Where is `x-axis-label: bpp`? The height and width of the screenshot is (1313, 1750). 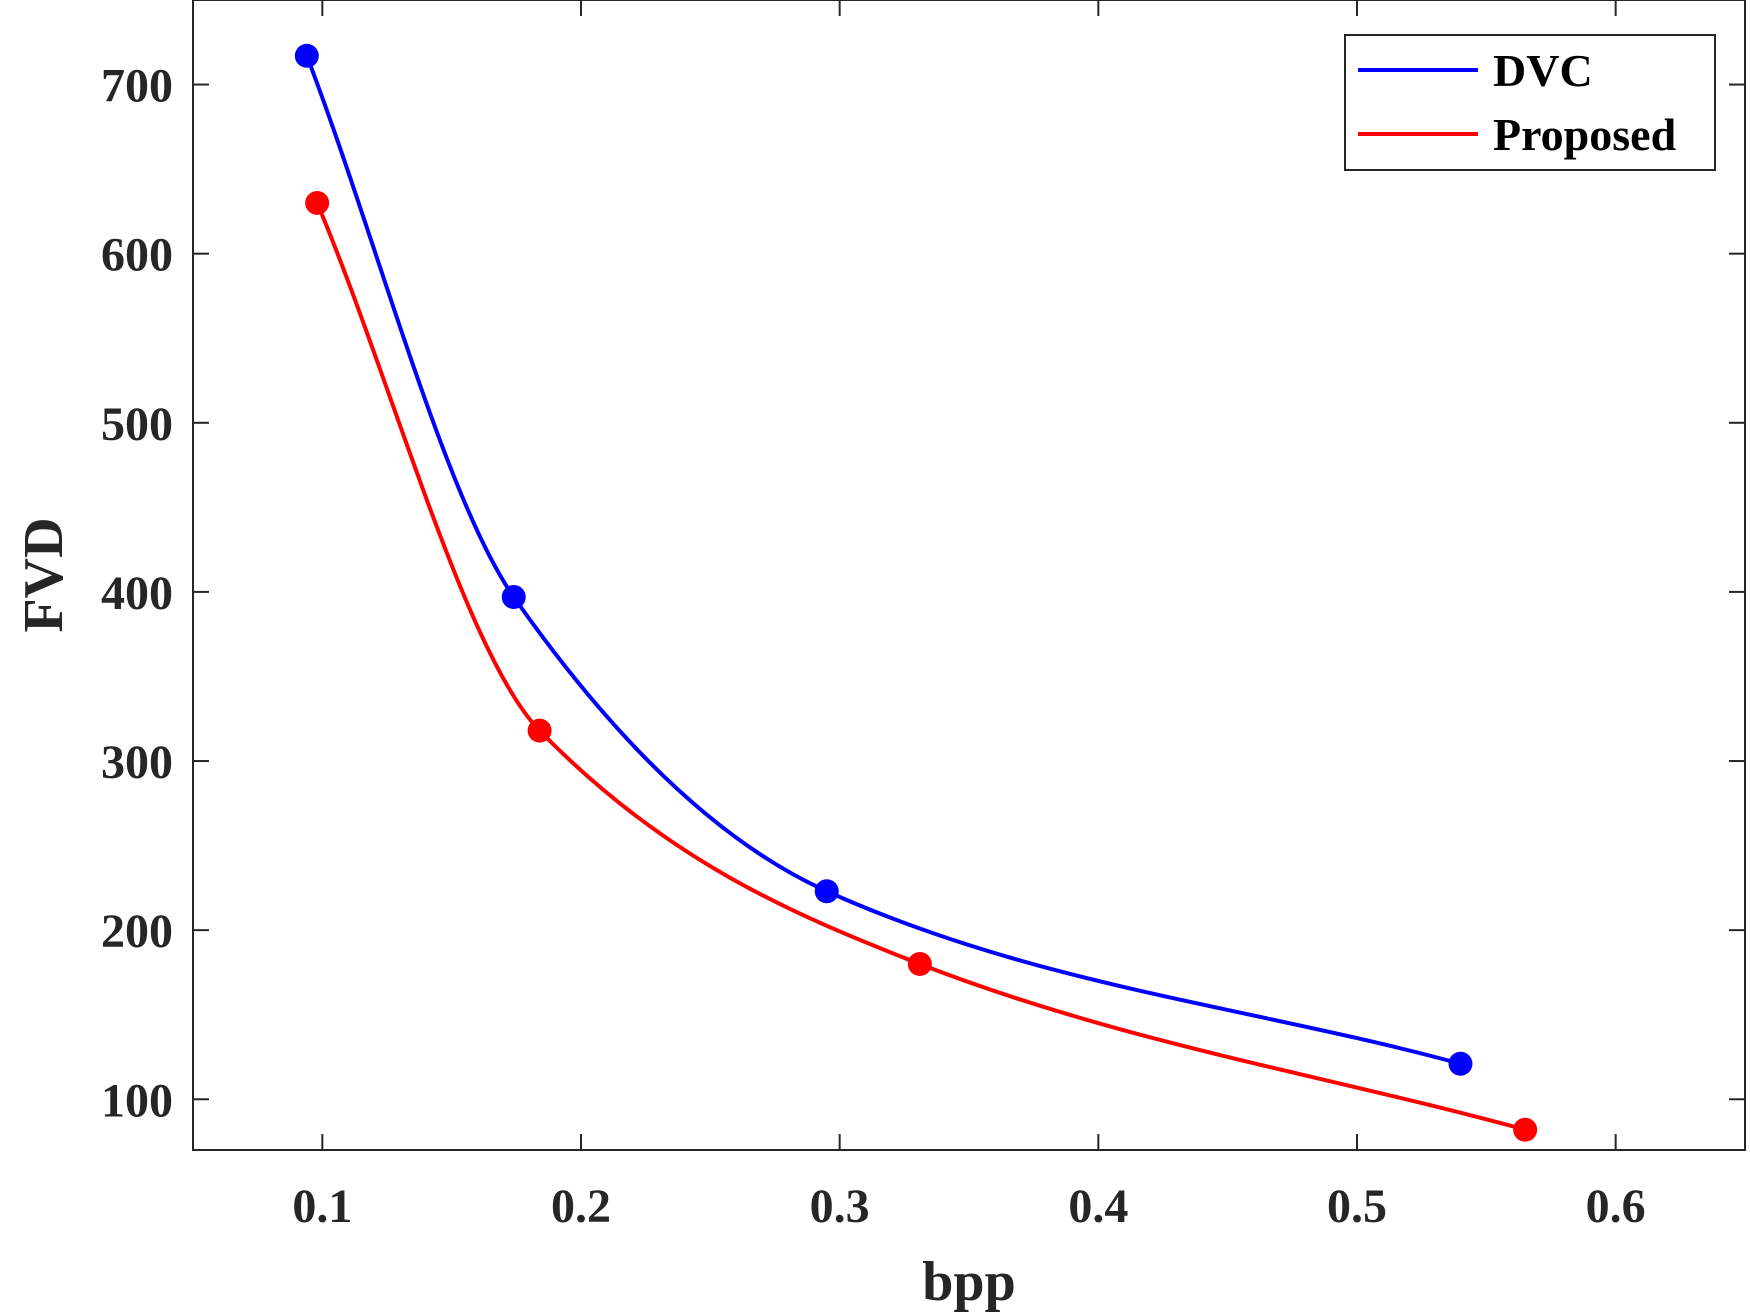 x-axis-label: bpp is located at coordinates (968, 1282).